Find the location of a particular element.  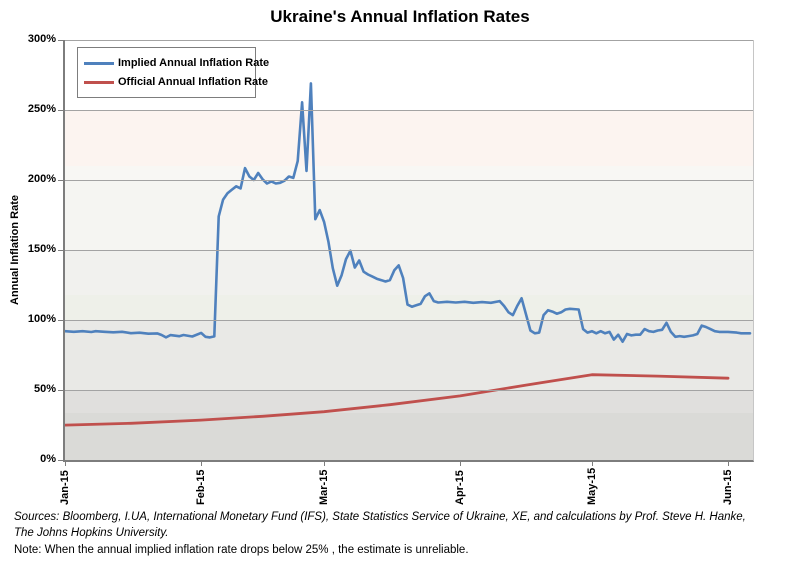

y-axis-label: 200% is located at coordinates (41, 179).